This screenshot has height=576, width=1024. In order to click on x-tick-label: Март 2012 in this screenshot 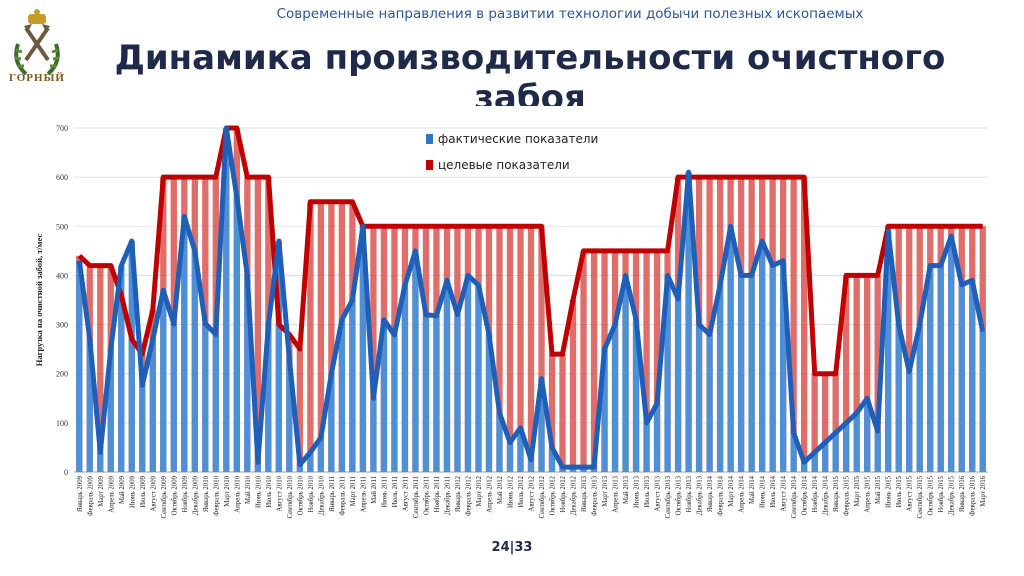, I will do `click(479, 490)`.